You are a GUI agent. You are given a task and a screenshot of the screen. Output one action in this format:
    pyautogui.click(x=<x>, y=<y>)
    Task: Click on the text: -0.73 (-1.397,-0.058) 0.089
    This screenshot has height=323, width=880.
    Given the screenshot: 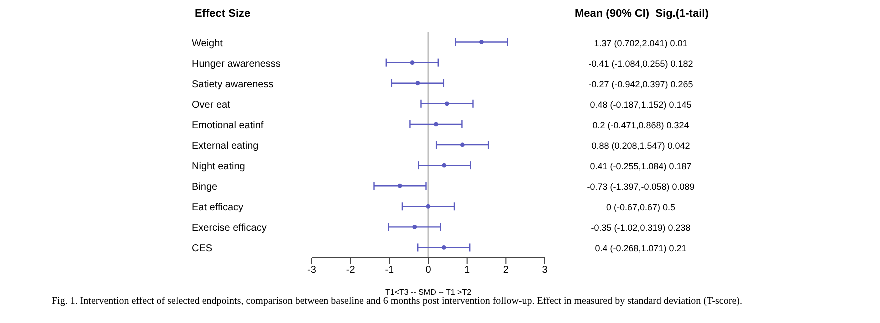 What is the action you would take?
    pyautogui.click(x=641, y=187)
    